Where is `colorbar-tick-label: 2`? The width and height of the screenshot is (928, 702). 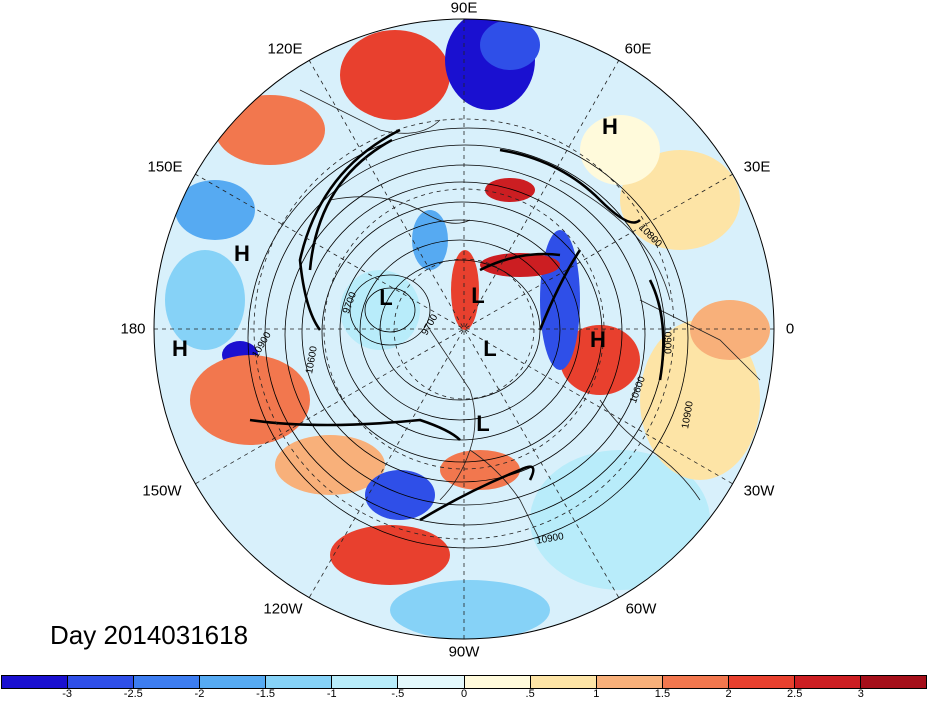
colorbar-tick-label: 2 is located at coordinates (728, 694).